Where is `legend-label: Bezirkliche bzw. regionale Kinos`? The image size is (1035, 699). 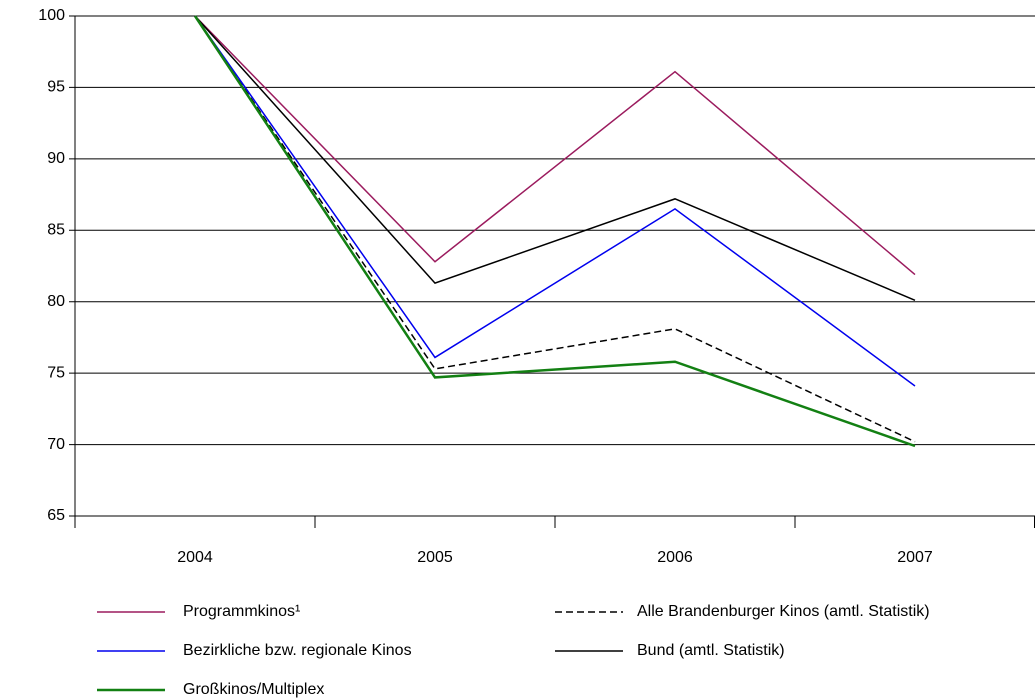
legend-label: Bezirkliche bzw. regionale Kinos is located at coordinates (297, 650).